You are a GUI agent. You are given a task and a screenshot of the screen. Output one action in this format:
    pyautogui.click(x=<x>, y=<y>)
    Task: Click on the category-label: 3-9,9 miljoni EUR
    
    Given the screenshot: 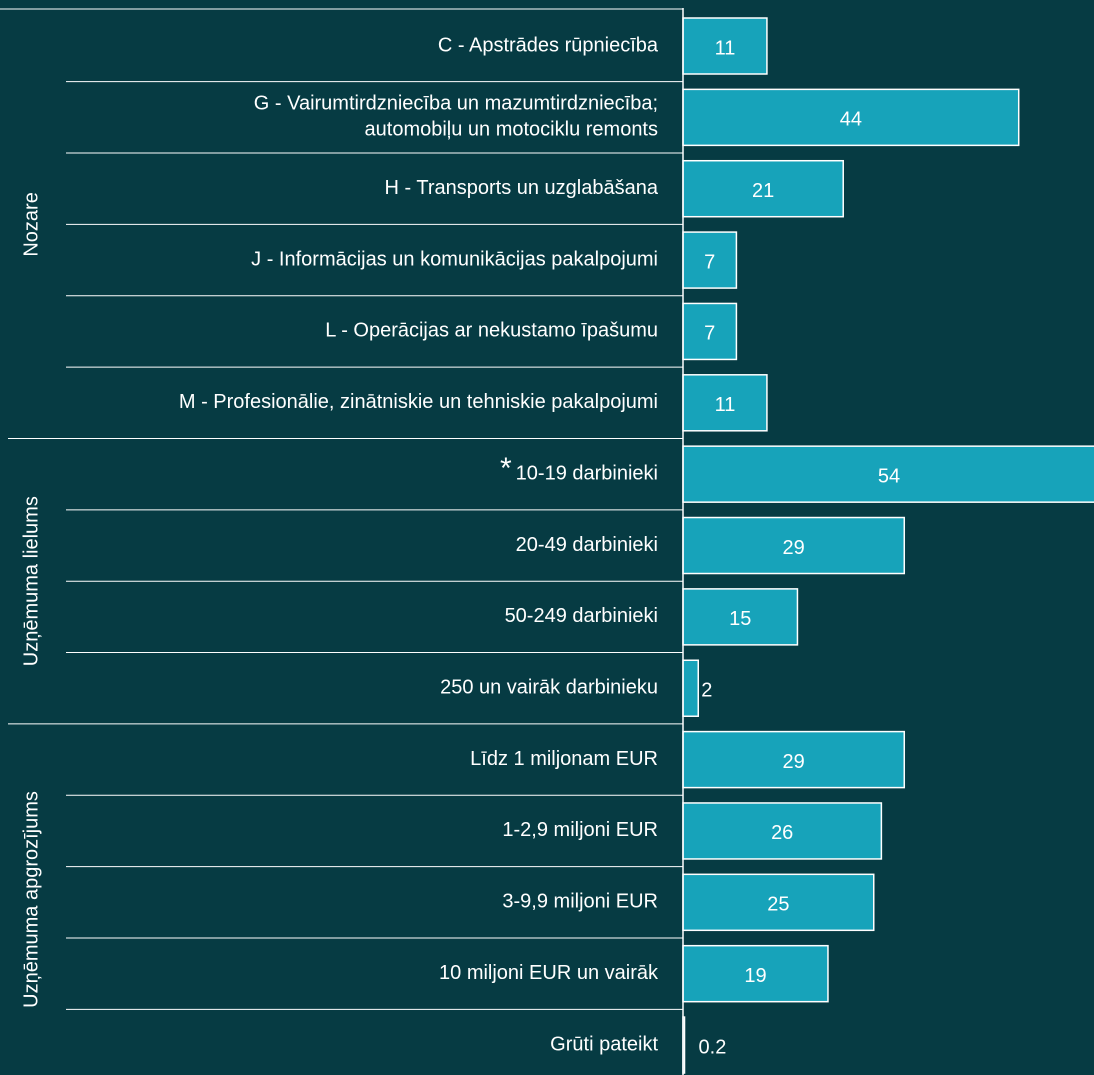 What is the action you would take?
    pyautogui.click(x=580, y=902)
    